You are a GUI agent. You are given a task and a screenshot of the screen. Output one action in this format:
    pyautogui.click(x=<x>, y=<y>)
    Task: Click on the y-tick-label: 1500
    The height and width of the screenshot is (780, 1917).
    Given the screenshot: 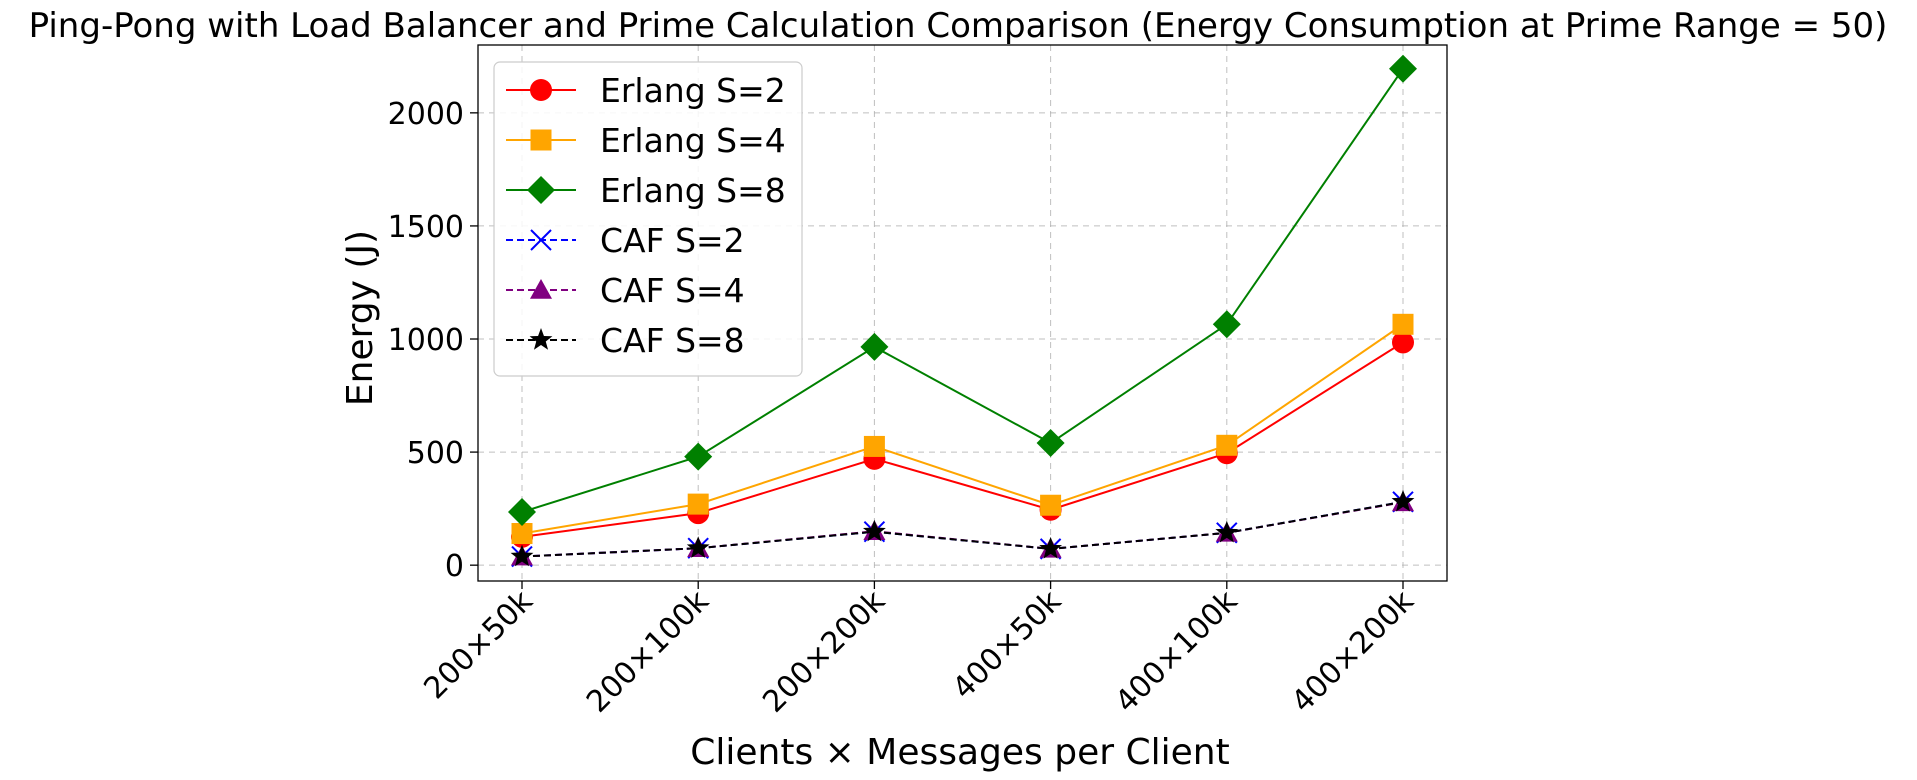 What is the action you would take?
    pyautogui.click(x=426, y=227)
    